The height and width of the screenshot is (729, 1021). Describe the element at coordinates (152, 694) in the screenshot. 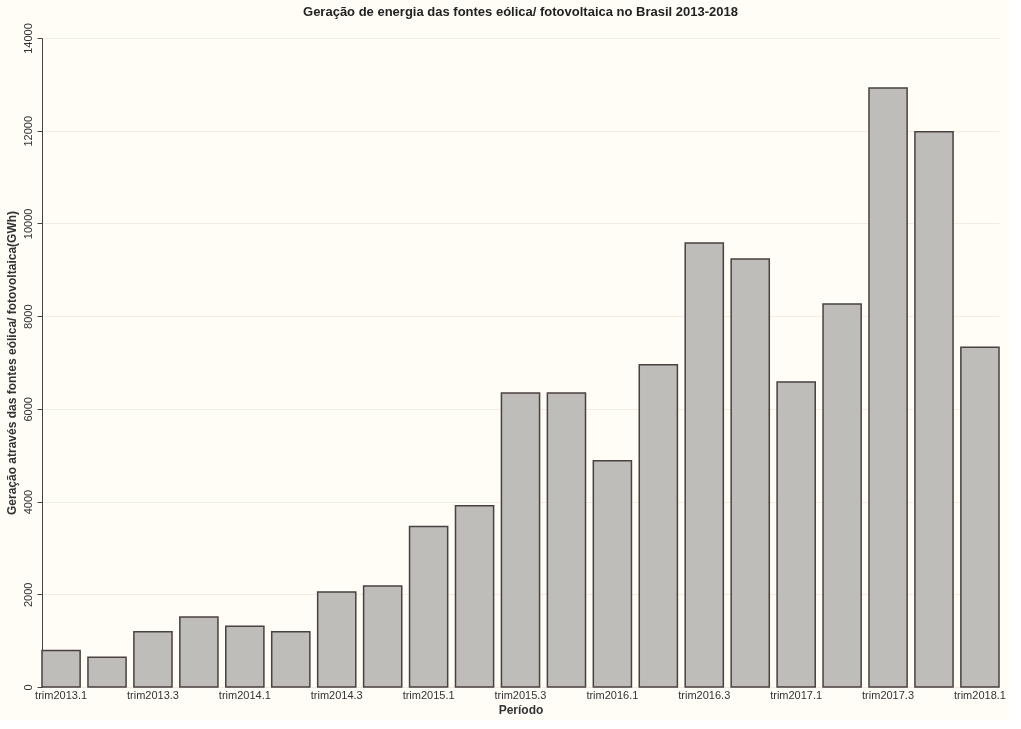

I see `x-tick-label: trim2013.3` at that location.